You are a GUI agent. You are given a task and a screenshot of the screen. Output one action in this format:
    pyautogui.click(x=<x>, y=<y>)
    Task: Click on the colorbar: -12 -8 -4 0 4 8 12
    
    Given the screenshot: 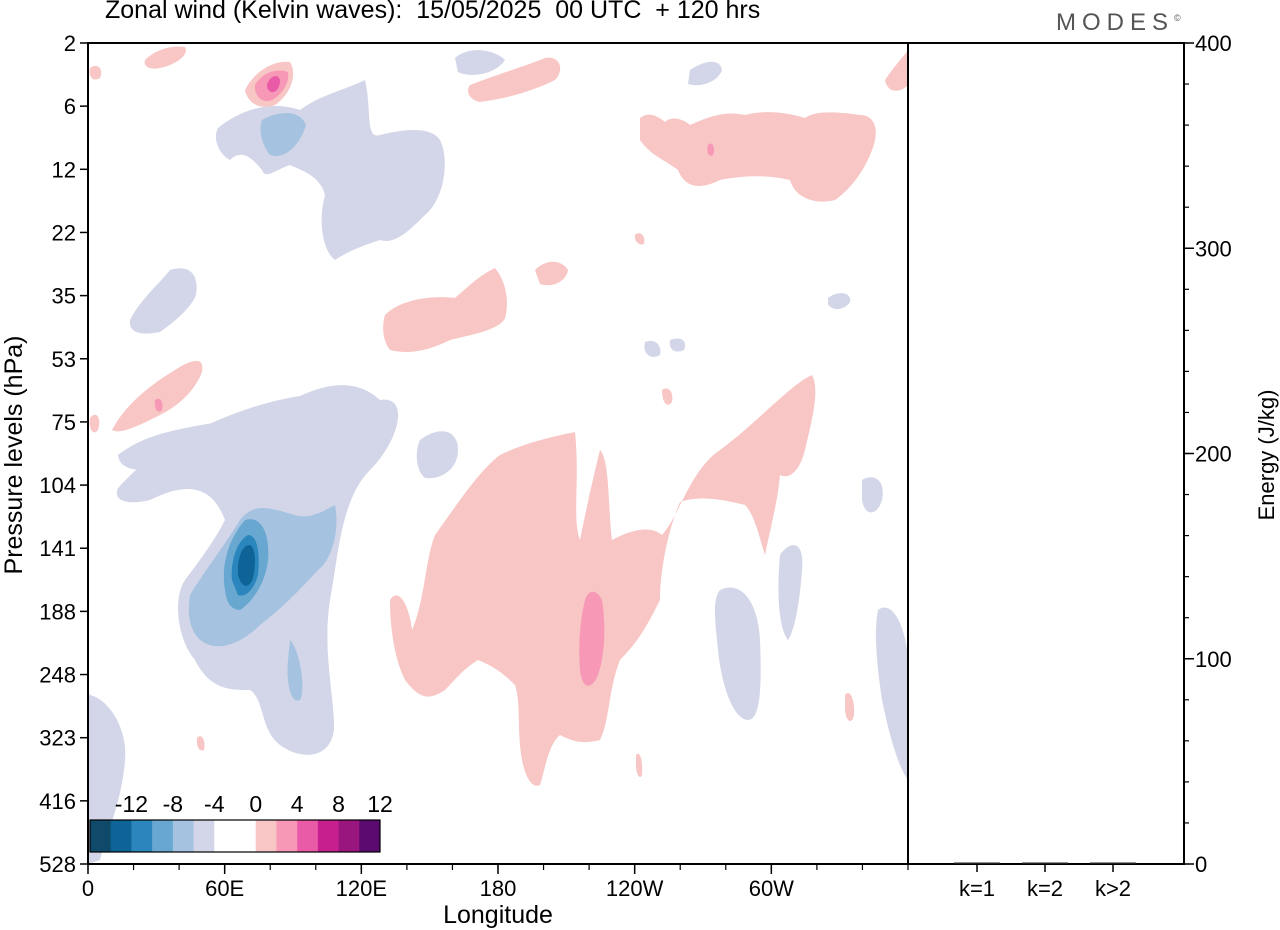 What is the action you would take?
    pyautogui.click(x=241, y=822)
    